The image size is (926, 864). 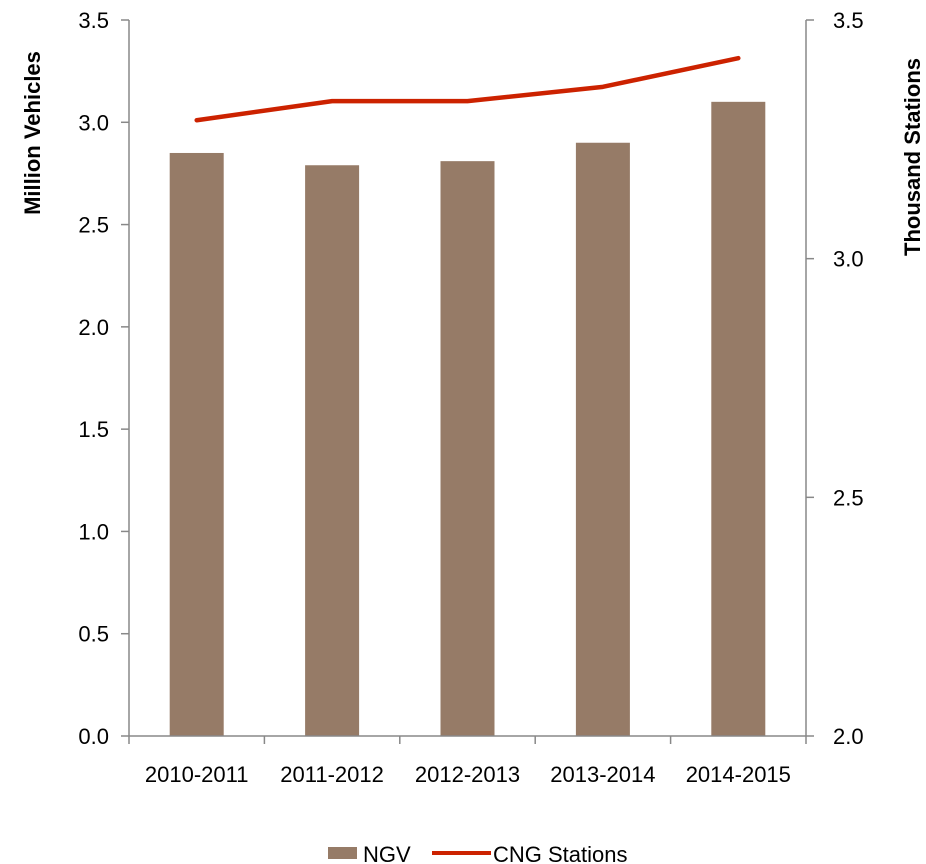 I want to click on bar-ngv-2010-2011, so click(x=196, y=444).